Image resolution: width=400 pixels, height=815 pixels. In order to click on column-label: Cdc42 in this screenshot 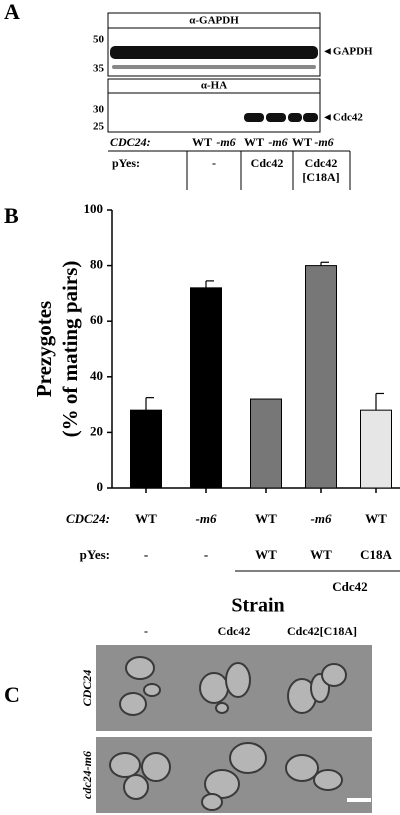, I will do `click(234, 631)`.